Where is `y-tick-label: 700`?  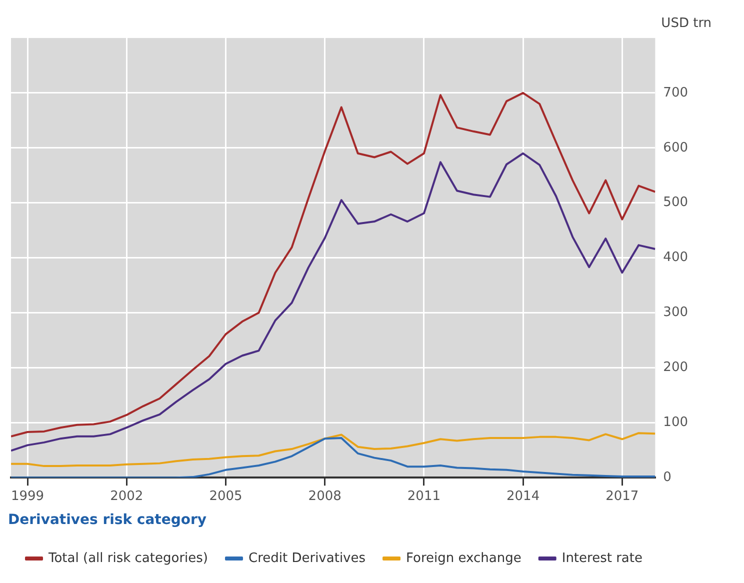 y-tick-label: 700 is located at coordinates (675, 92).